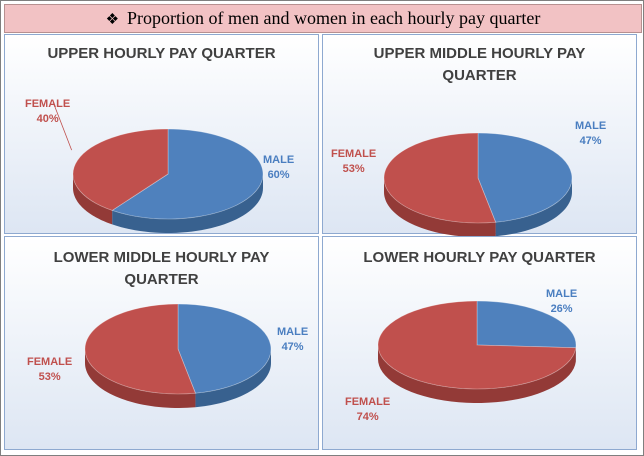 The image size is (644, 456). Describe the element at coordinates (47, 112) in the screenshot. I see `female-label: FEMALE 40%` at that location.